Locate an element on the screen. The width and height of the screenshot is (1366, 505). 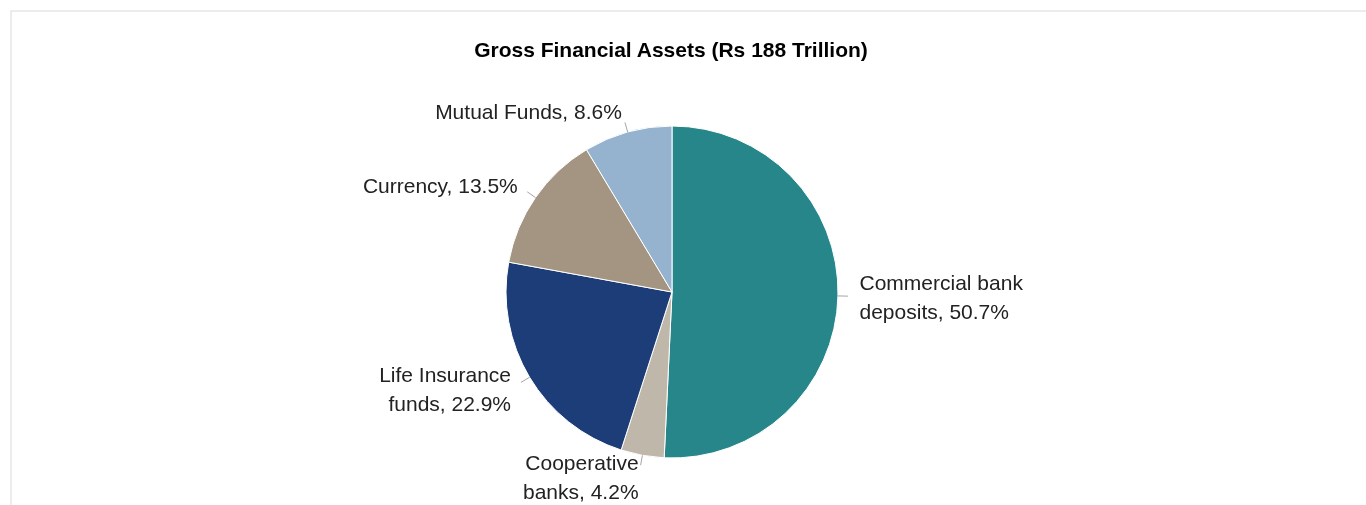
slice-label: Currency, 13.5% is located at coordinates (440, 186).